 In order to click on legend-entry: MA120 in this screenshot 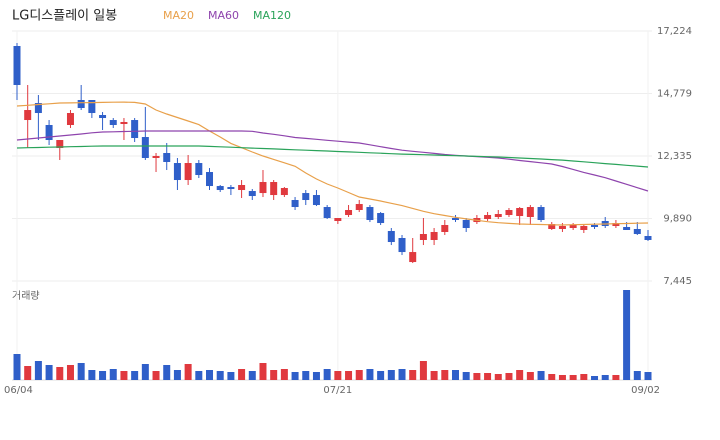, I will do `click(272, 15)`.